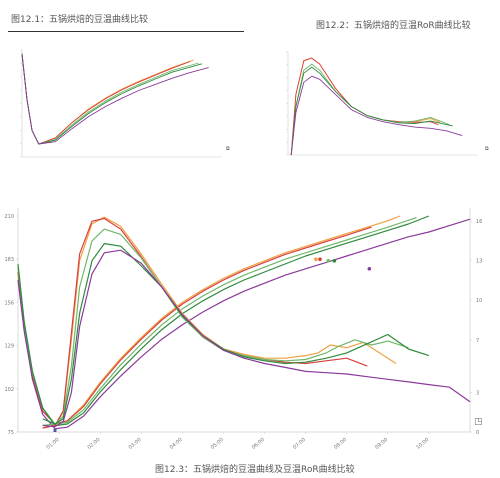  Describe the element at coordinates (479, 262) in the screenshot. I see `svg-text: 13` at that location.